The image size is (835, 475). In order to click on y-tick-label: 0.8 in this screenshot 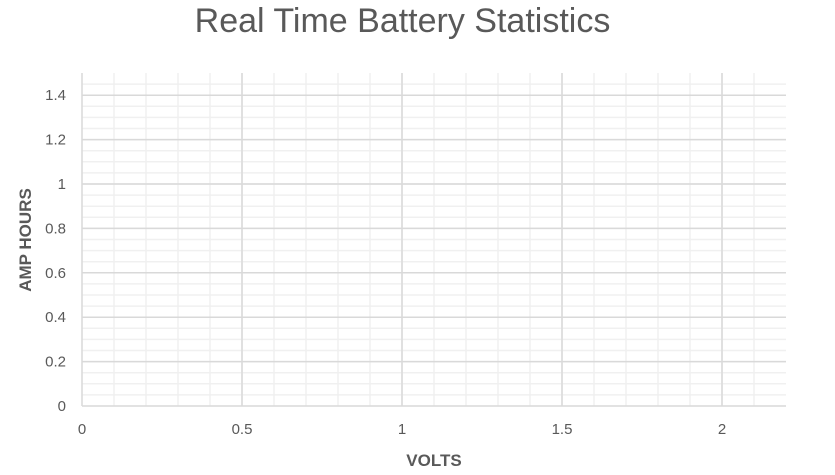, I will do `click(55, 228)`.